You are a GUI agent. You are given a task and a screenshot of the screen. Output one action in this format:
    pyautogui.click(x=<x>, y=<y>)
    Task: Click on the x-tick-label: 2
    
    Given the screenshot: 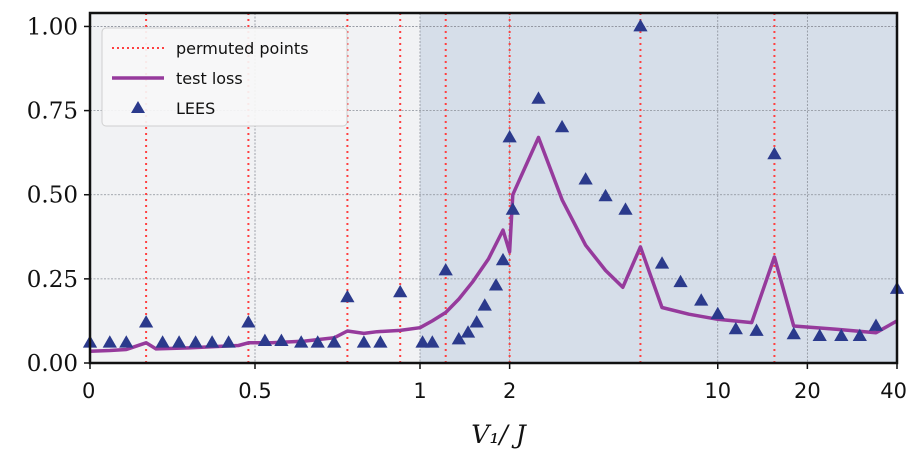 What is the action you would take?
    pyautogui.click(x=509, y=391)
    